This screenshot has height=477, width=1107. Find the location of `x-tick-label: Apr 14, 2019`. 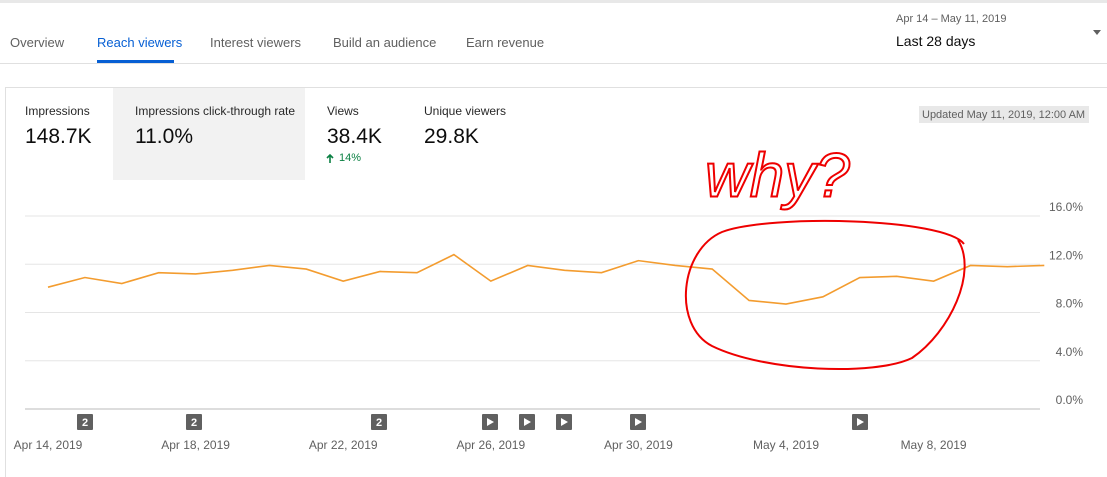

x-tick-label: Apr 14, 2019 is located at coordinates (48, 445).